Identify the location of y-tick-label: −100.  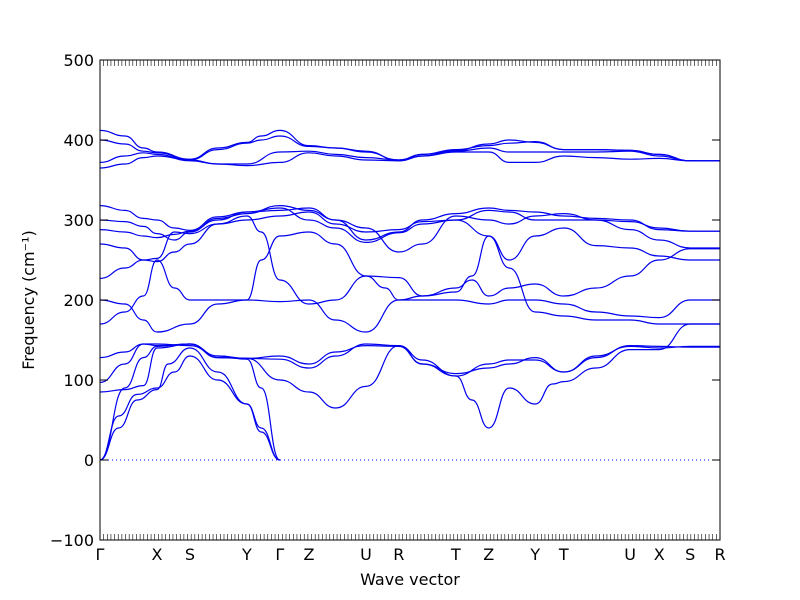
(72, 540).